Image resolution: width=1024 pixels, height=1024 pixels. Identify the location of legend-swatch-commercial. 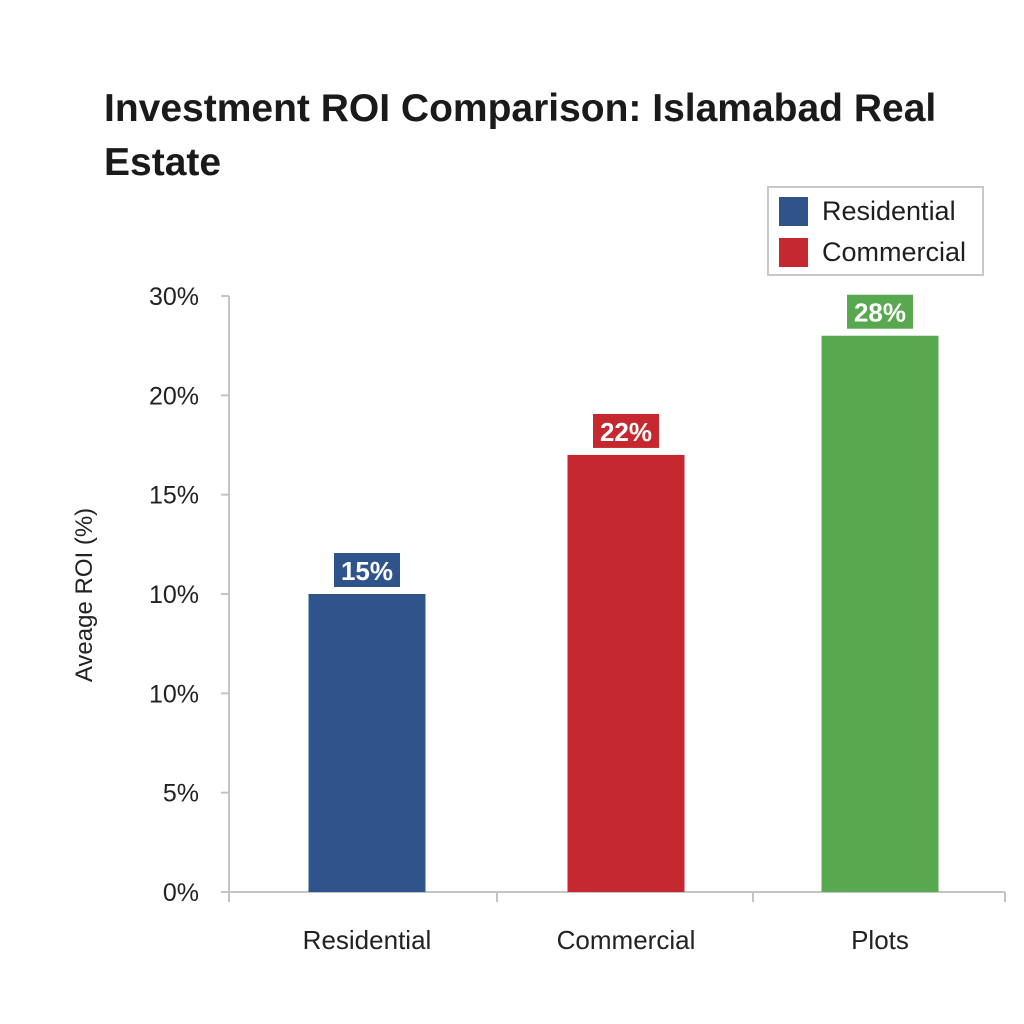
(793, 252).